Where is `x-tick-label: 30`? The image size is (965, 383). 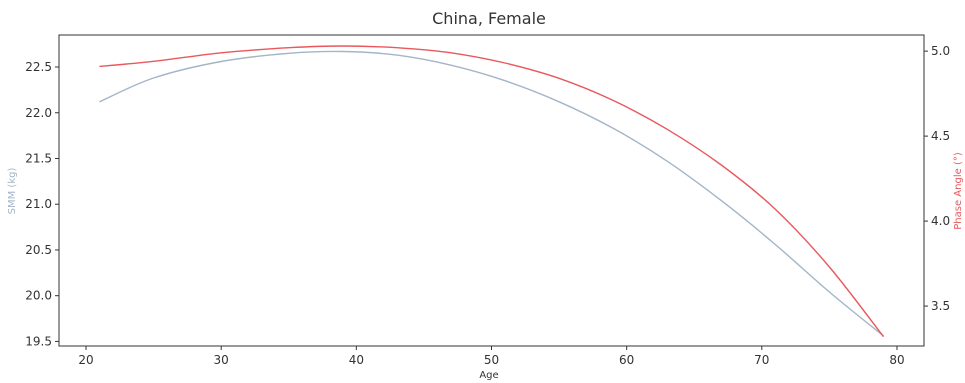
x-tick-label: 30 is located at coordinates (221, 360).